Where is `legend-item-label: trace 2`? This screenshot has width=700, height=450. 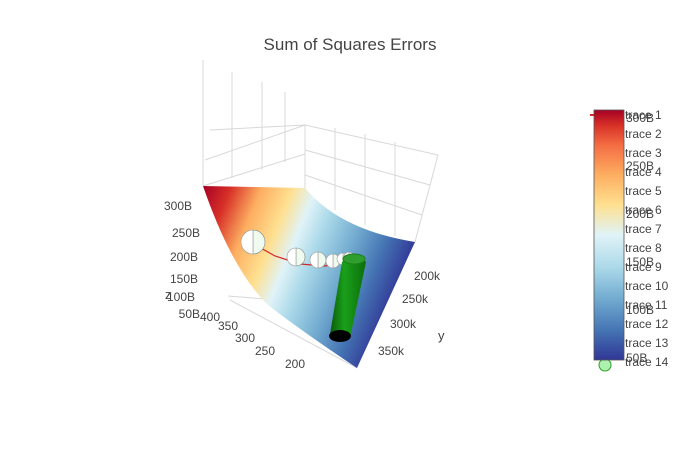
legend-item-label: trace 2 is located at coordinates (643, 134).